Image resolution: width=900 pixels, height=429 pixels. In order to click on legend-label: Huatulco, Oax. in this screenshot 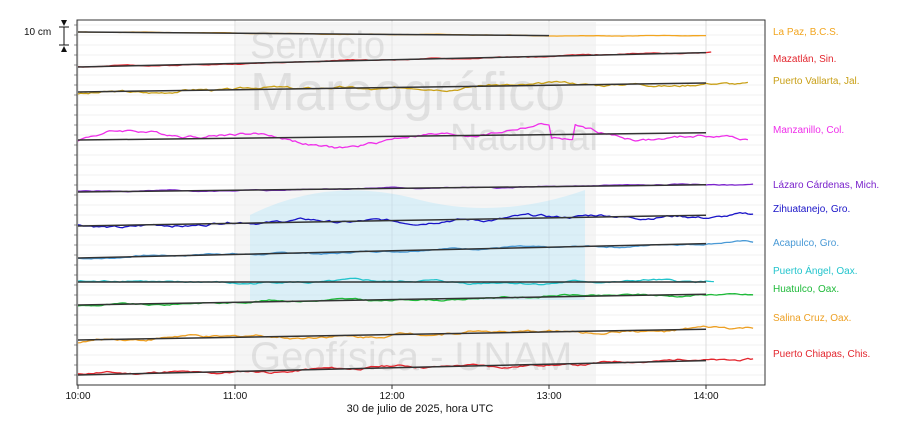, I will do `click(806, 289)`.